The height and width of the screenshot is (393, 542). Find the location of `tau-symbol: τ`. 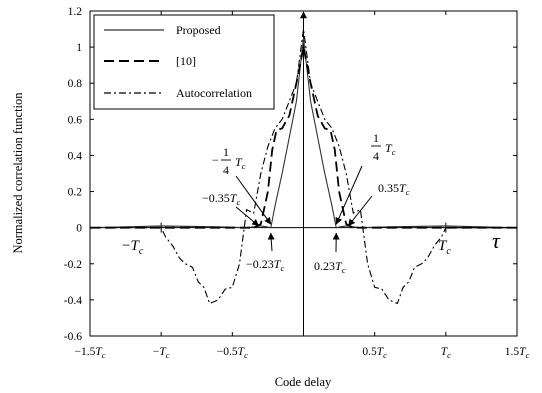

tau-symbol: τ is located at coordinates (496, 240).